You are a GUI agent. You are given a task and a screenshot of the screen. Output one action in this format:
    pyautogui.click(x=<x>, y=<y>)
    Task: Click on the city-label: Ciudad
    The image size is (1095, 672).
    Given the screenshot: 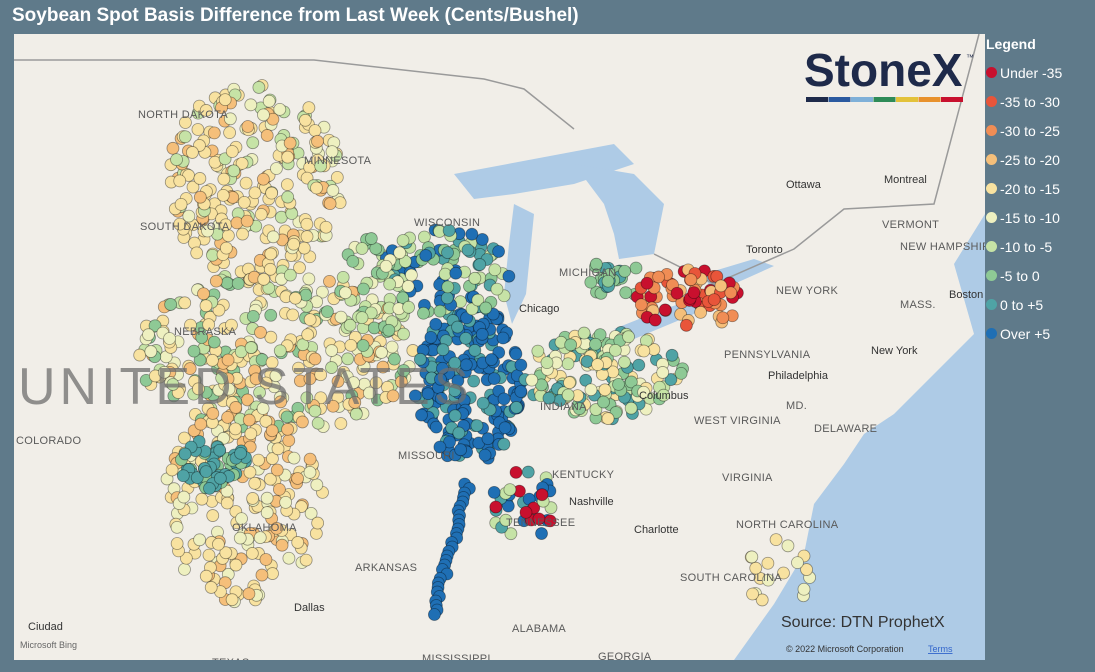 What is the action you would take?
    pyautogui.click(x=45, y=627)
    